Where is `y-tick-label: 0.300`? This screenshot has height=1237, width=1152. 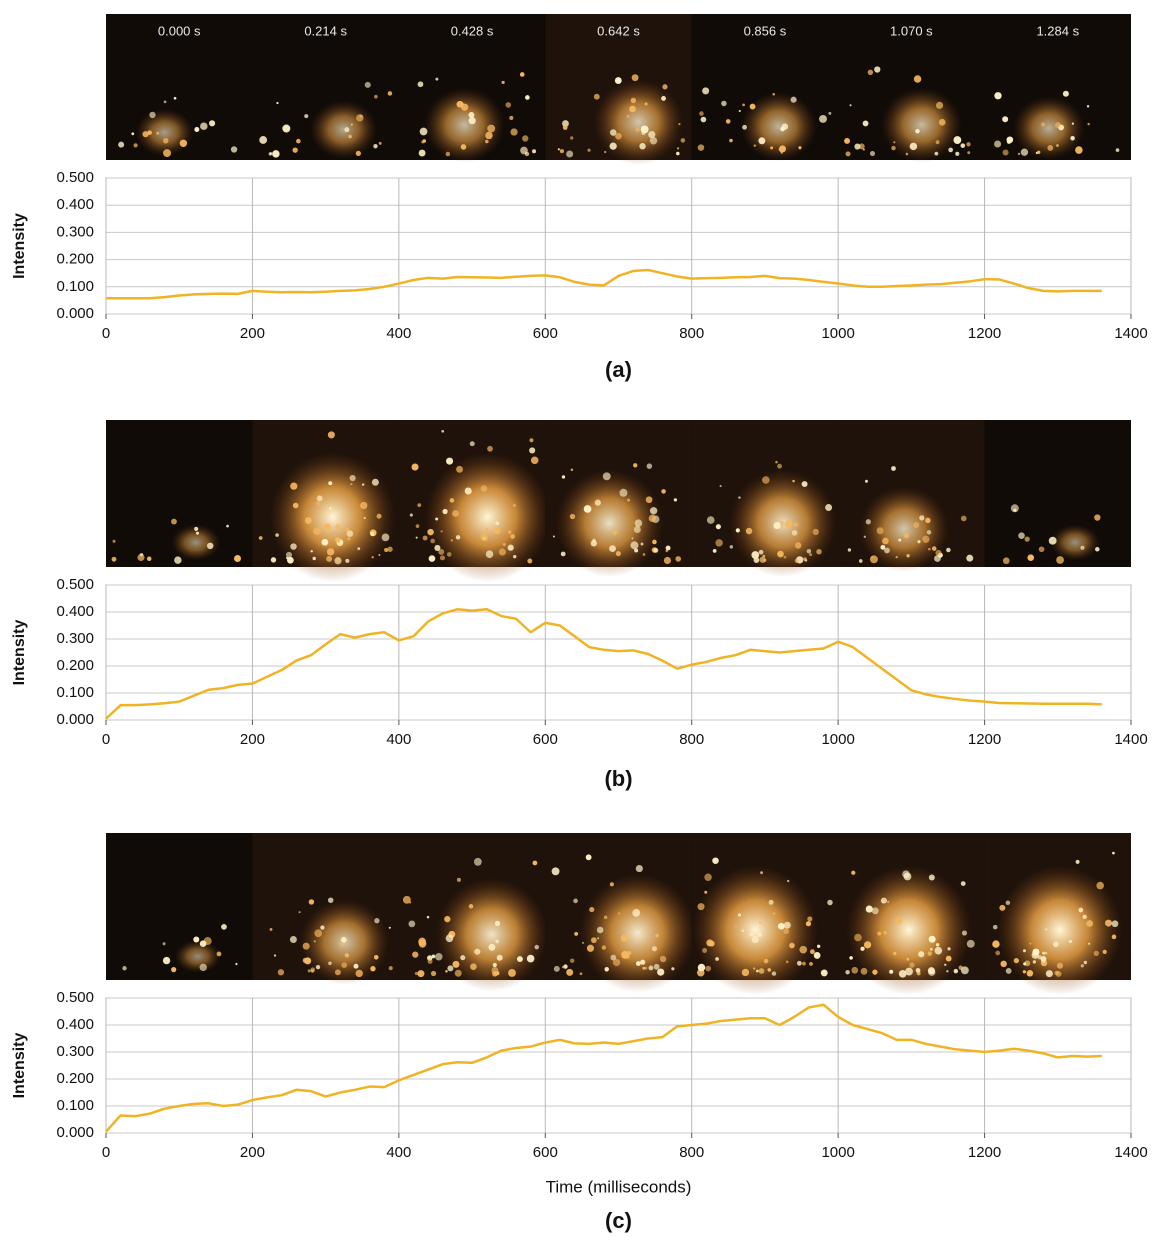 y-tick-label: 0.300 is located at coordinates (75, 1051).